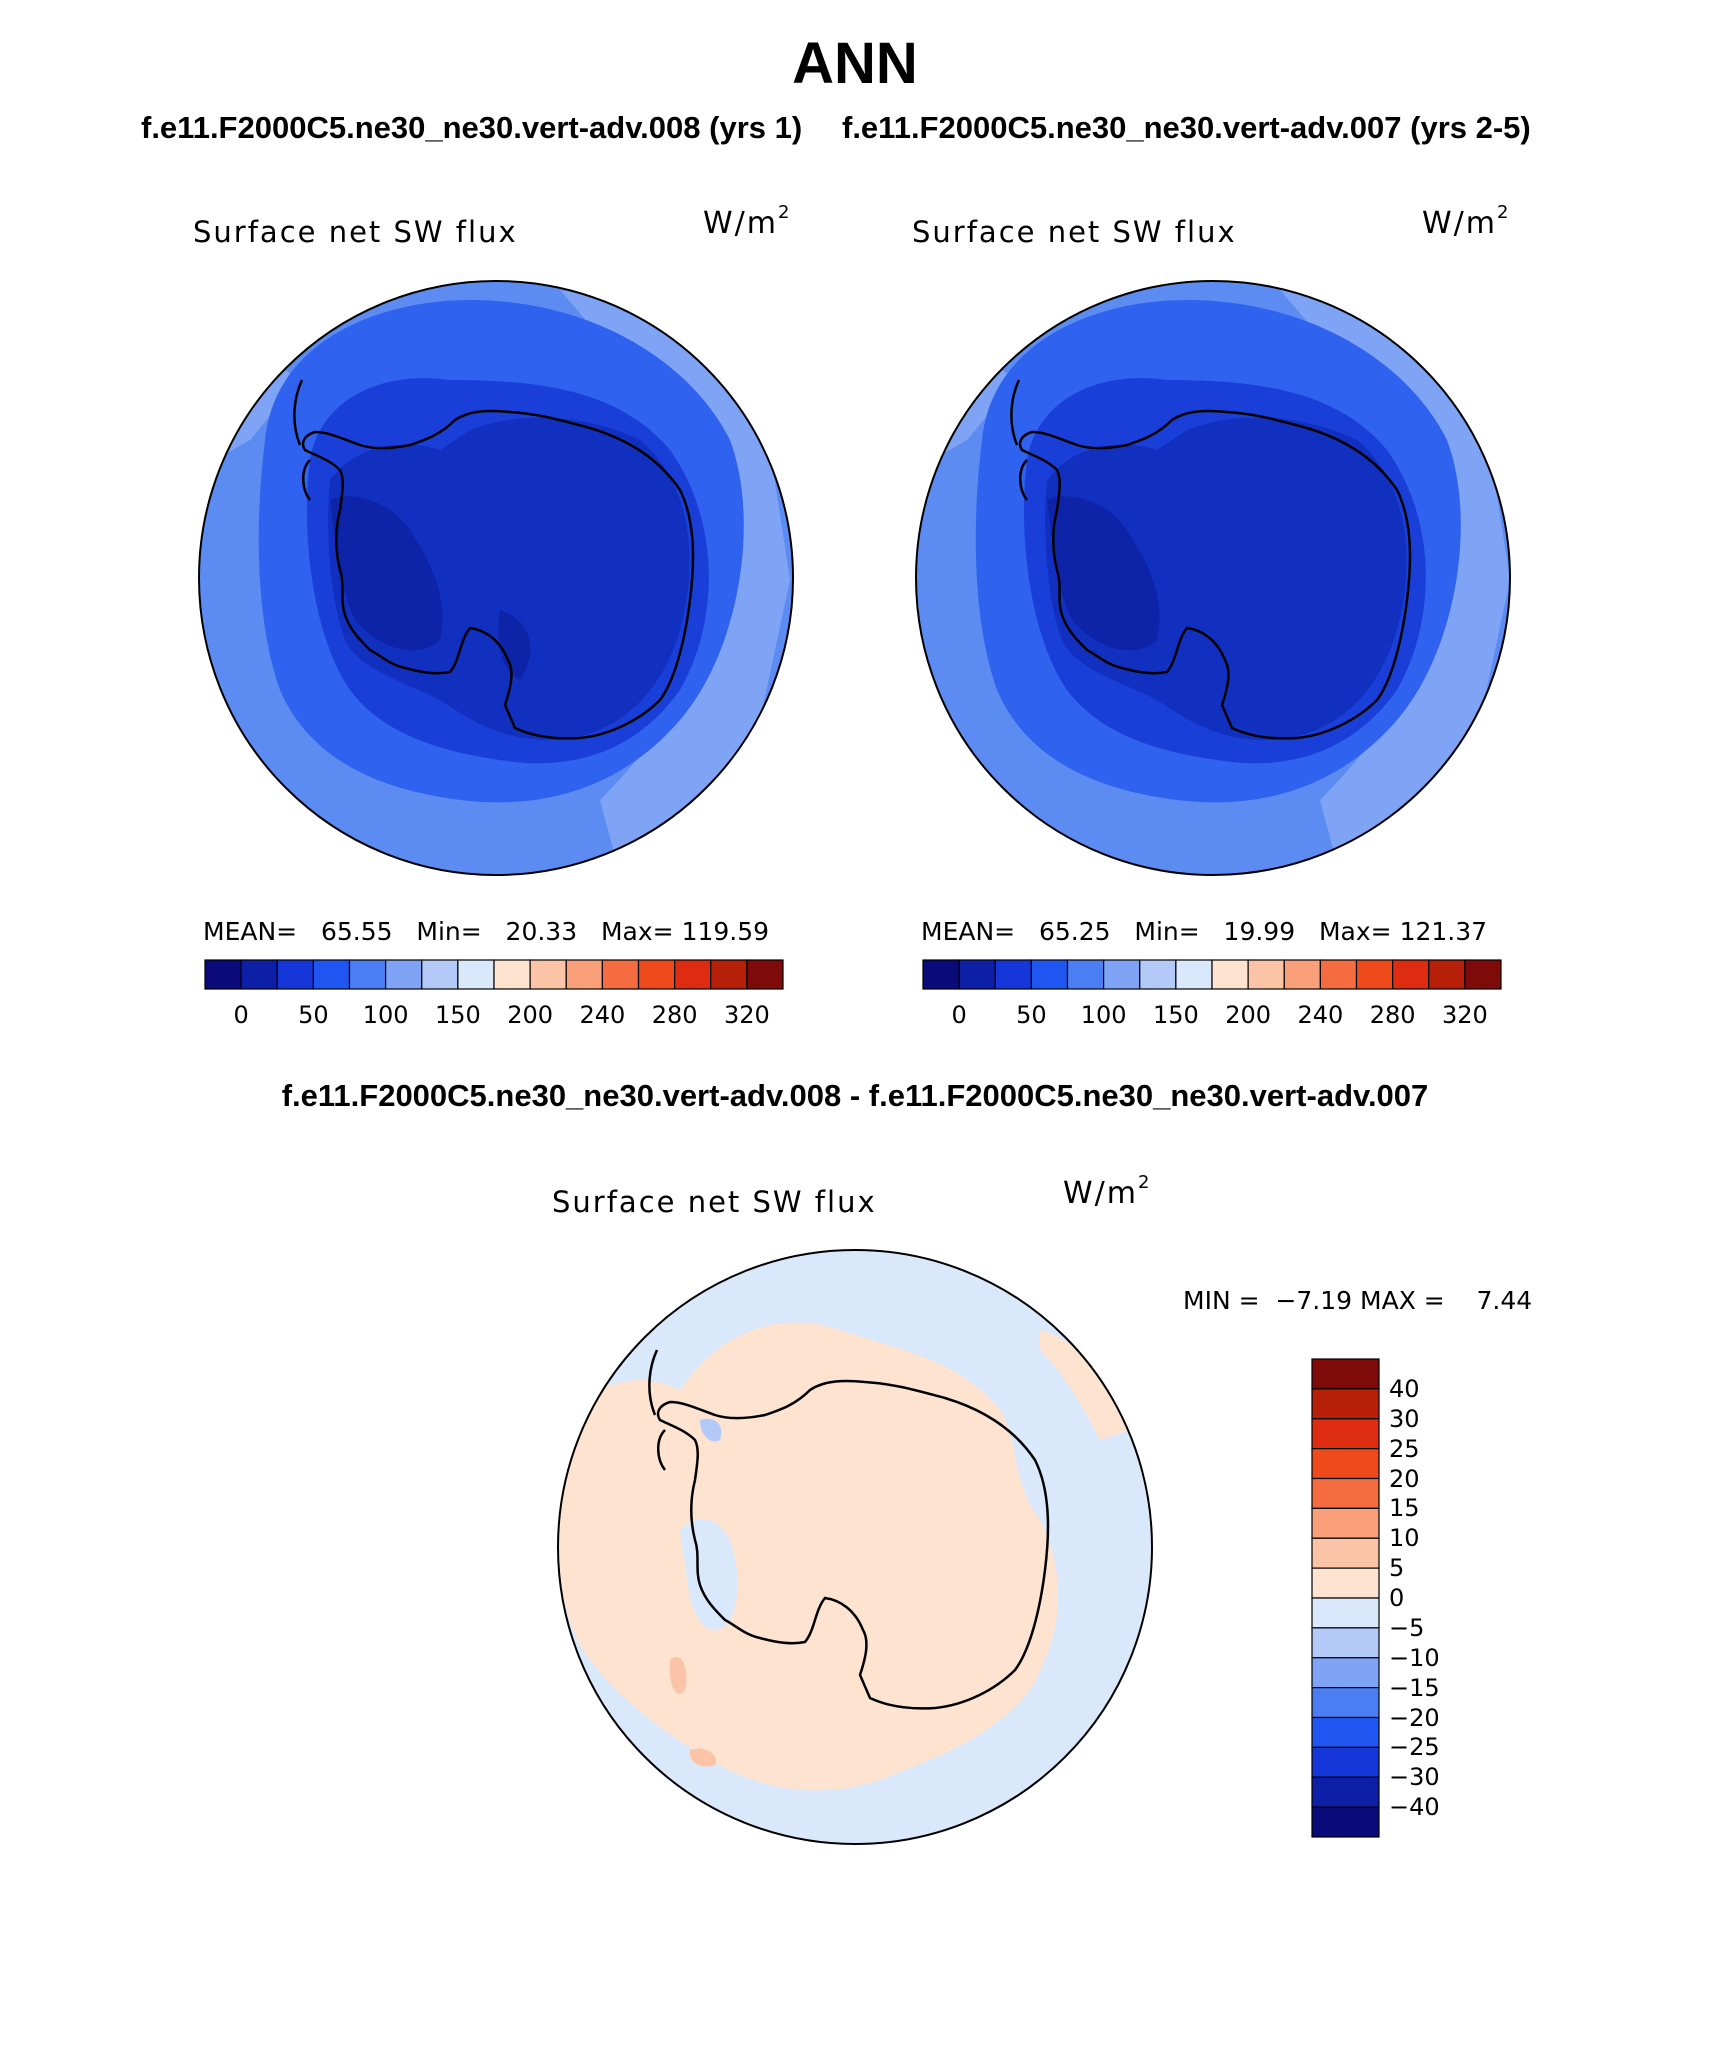 This screenshot has height=2061, width=1710. I want to click on diff-positive-ne, so click(1085, 1385).